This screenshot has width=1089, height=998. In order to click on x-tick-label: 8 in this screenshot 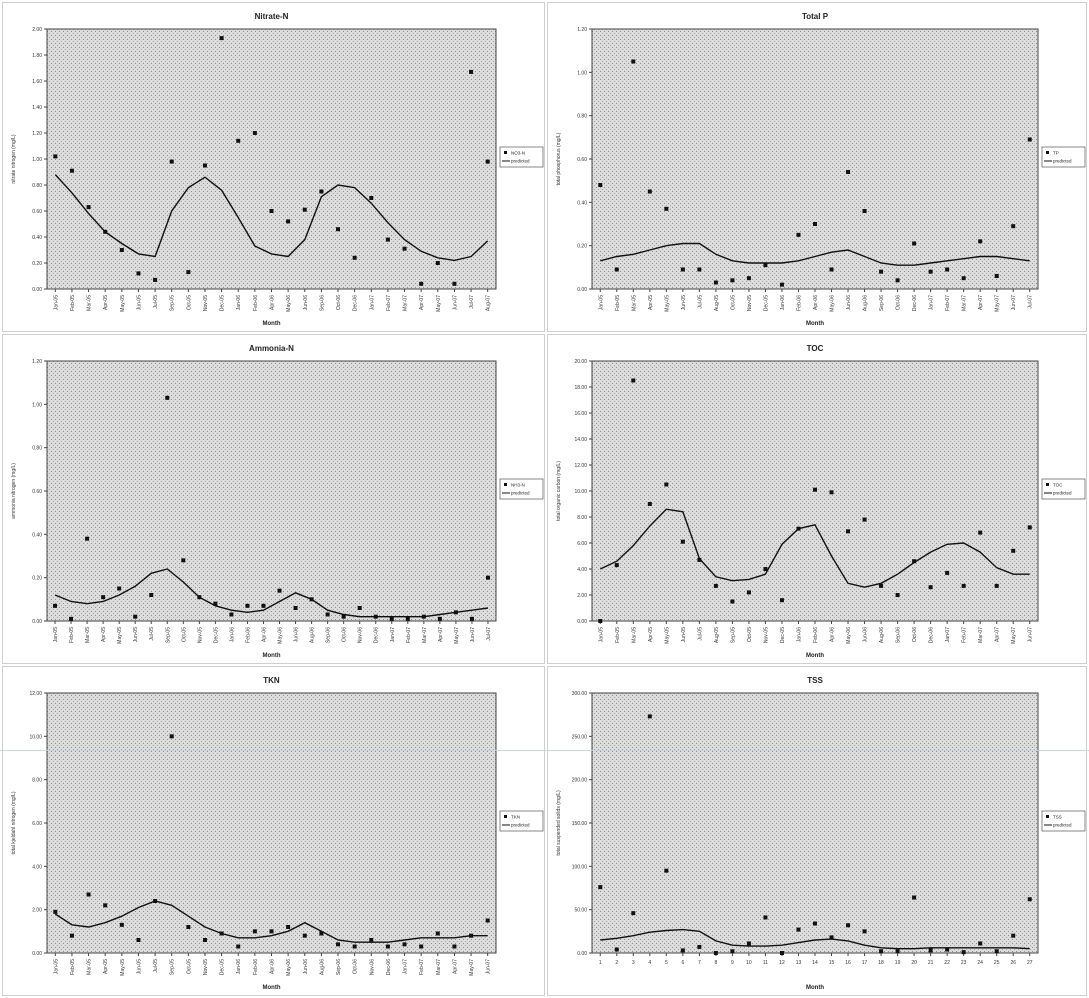, I will do `click(715, 963)`.